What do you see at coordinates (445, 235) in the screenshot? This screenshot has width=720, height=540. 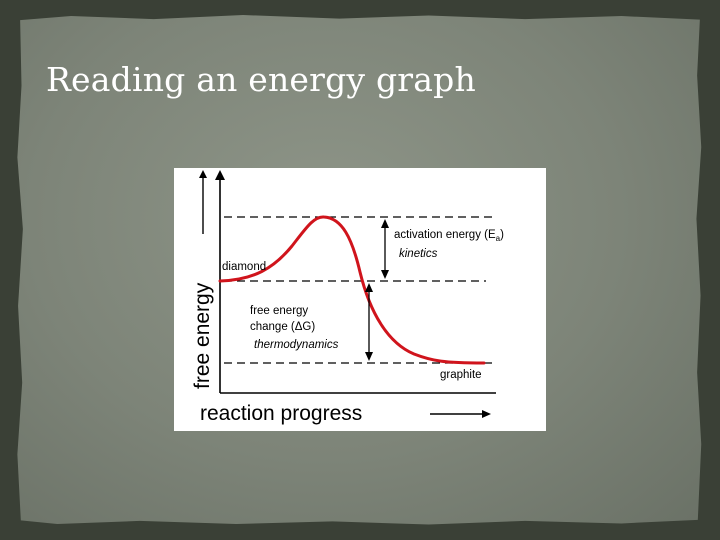 I see `activation-energy-text: activation energy (E` at bounding box center [445, 235].